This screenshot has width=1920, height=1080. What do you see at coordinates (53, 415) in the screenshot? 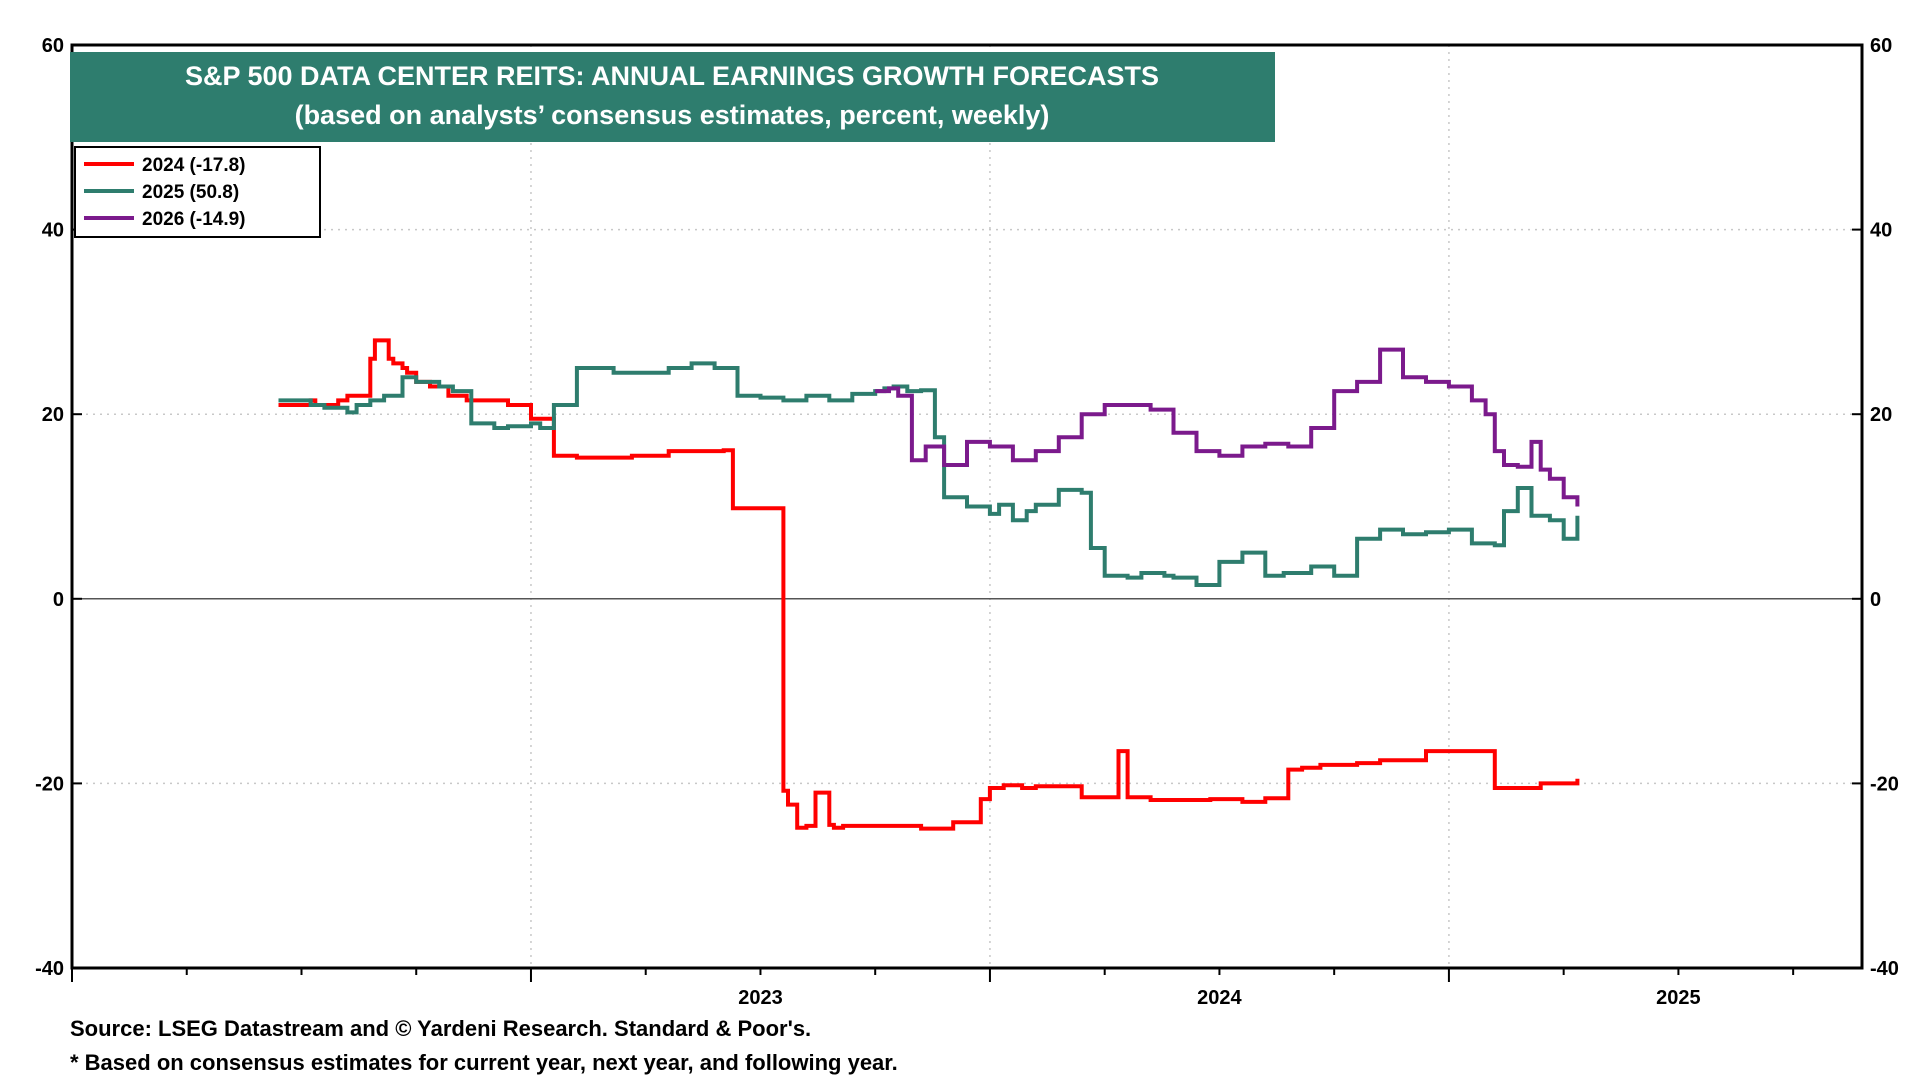
I see `y-tick-label-left: 20` at bounding box center [53, 415].